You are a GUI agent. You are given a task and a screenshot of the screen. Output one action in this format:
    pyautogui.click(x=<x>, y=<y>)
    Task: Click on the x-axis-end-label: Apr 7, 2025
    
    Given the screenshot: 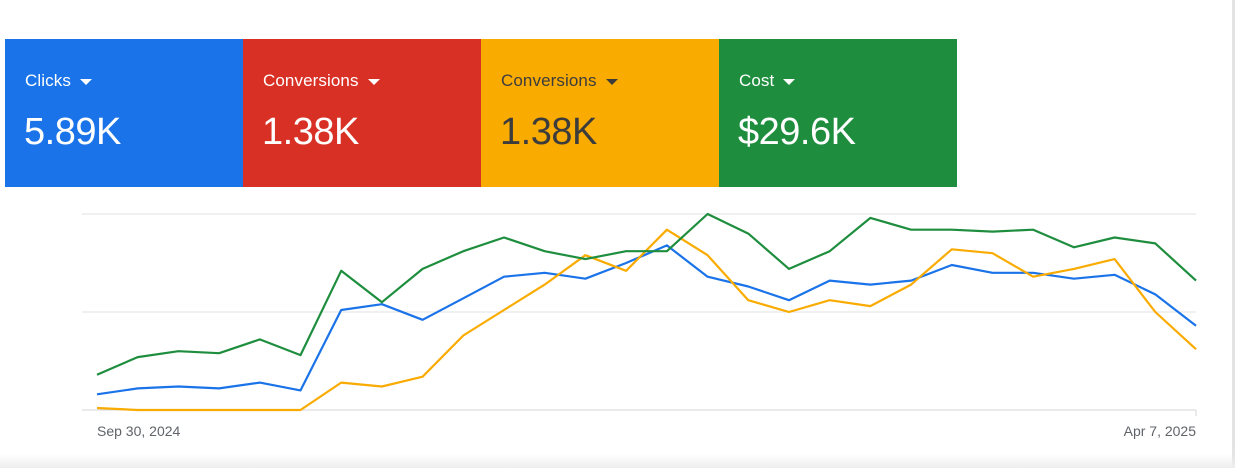 What is the action you would take?
    pyautogui.click(x=1160, y=431)
    